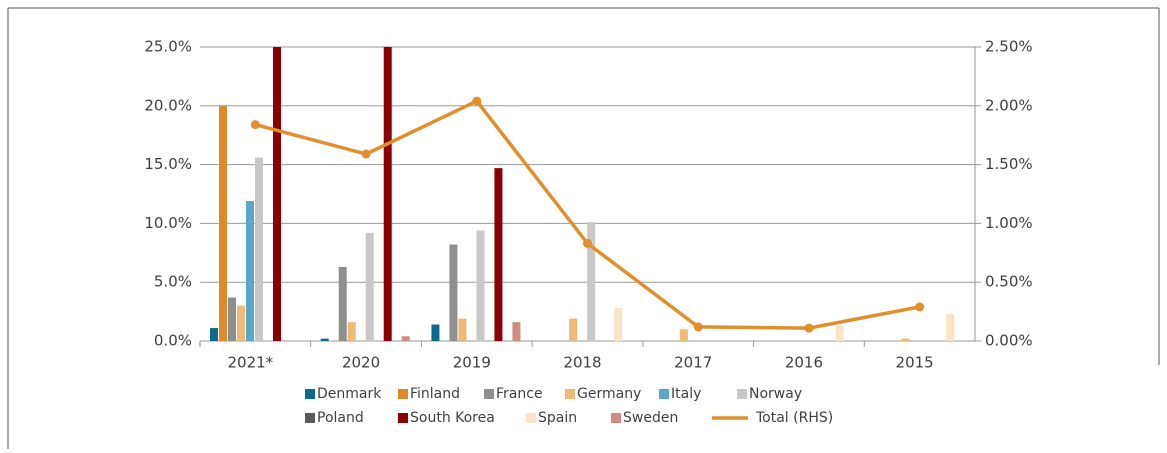 This screenshot has height=453, width=1167. I want to click on y-tick-label: 25.0%, so click(168, 47).